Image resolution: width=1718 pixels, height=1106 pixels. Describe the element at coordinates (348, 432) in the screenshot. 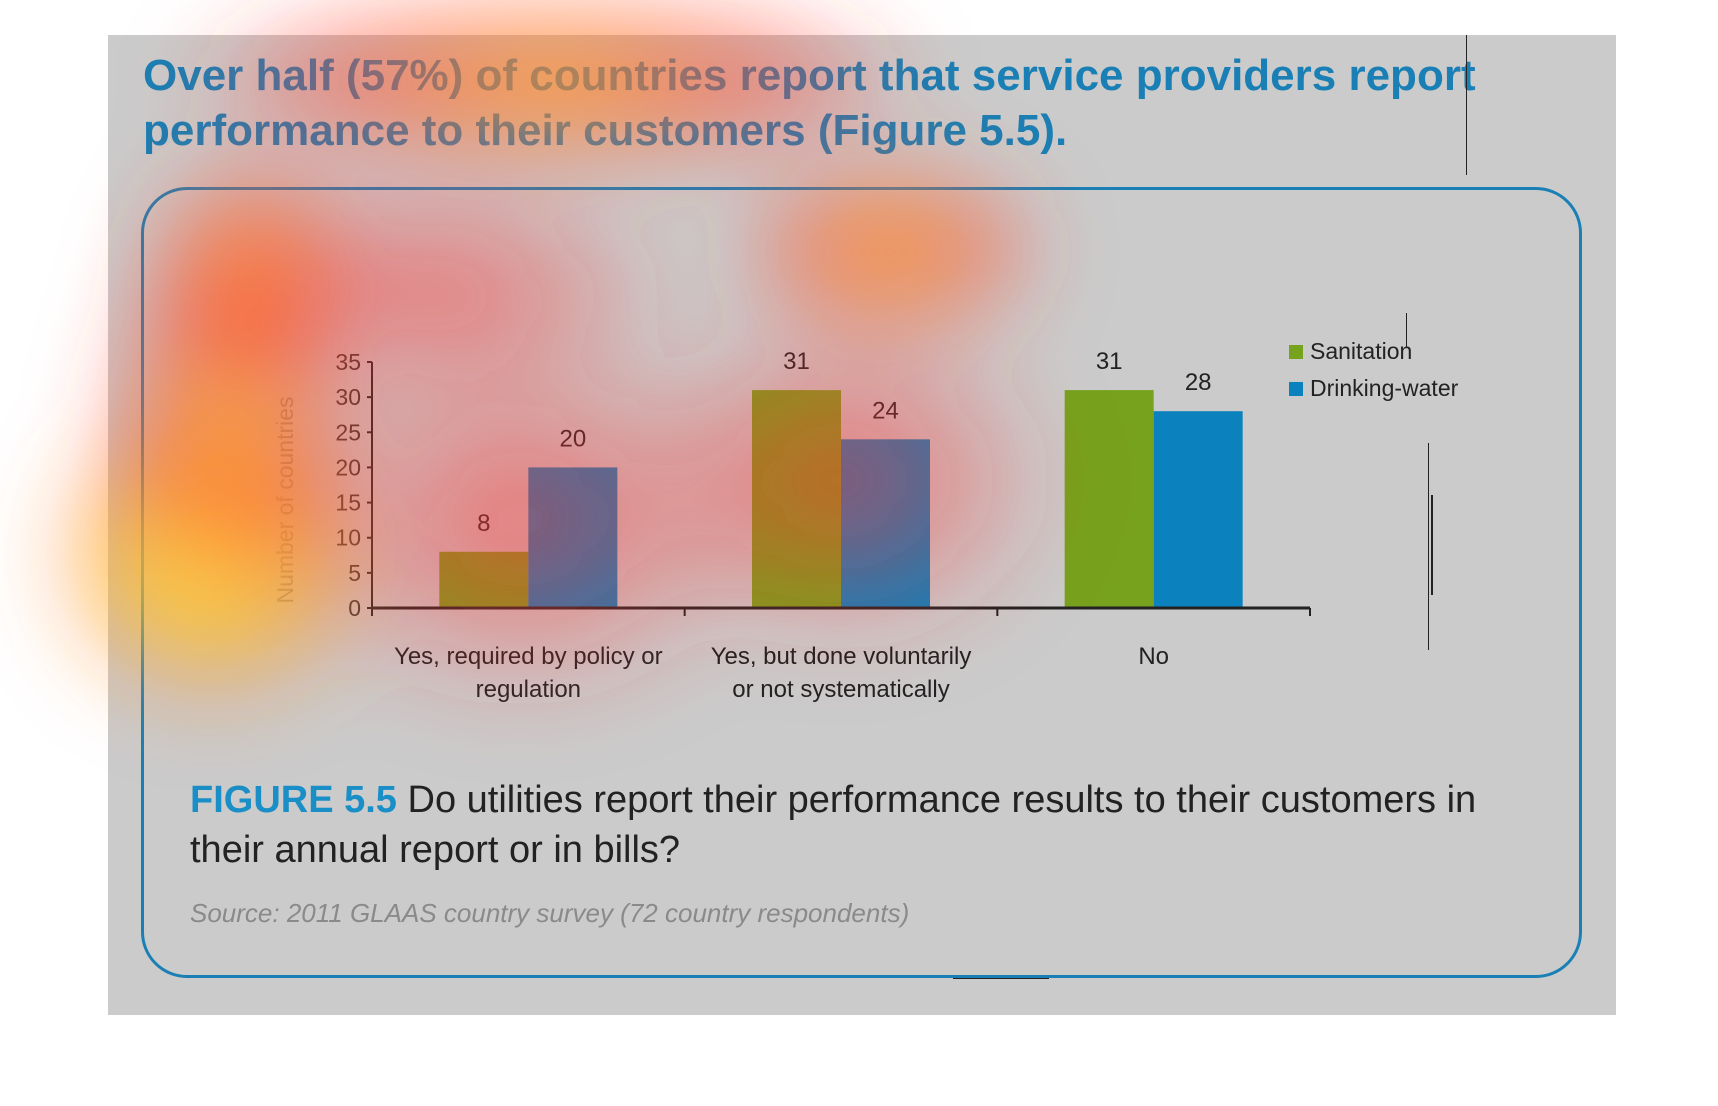

I see `y-tick-label: 25` at that location.